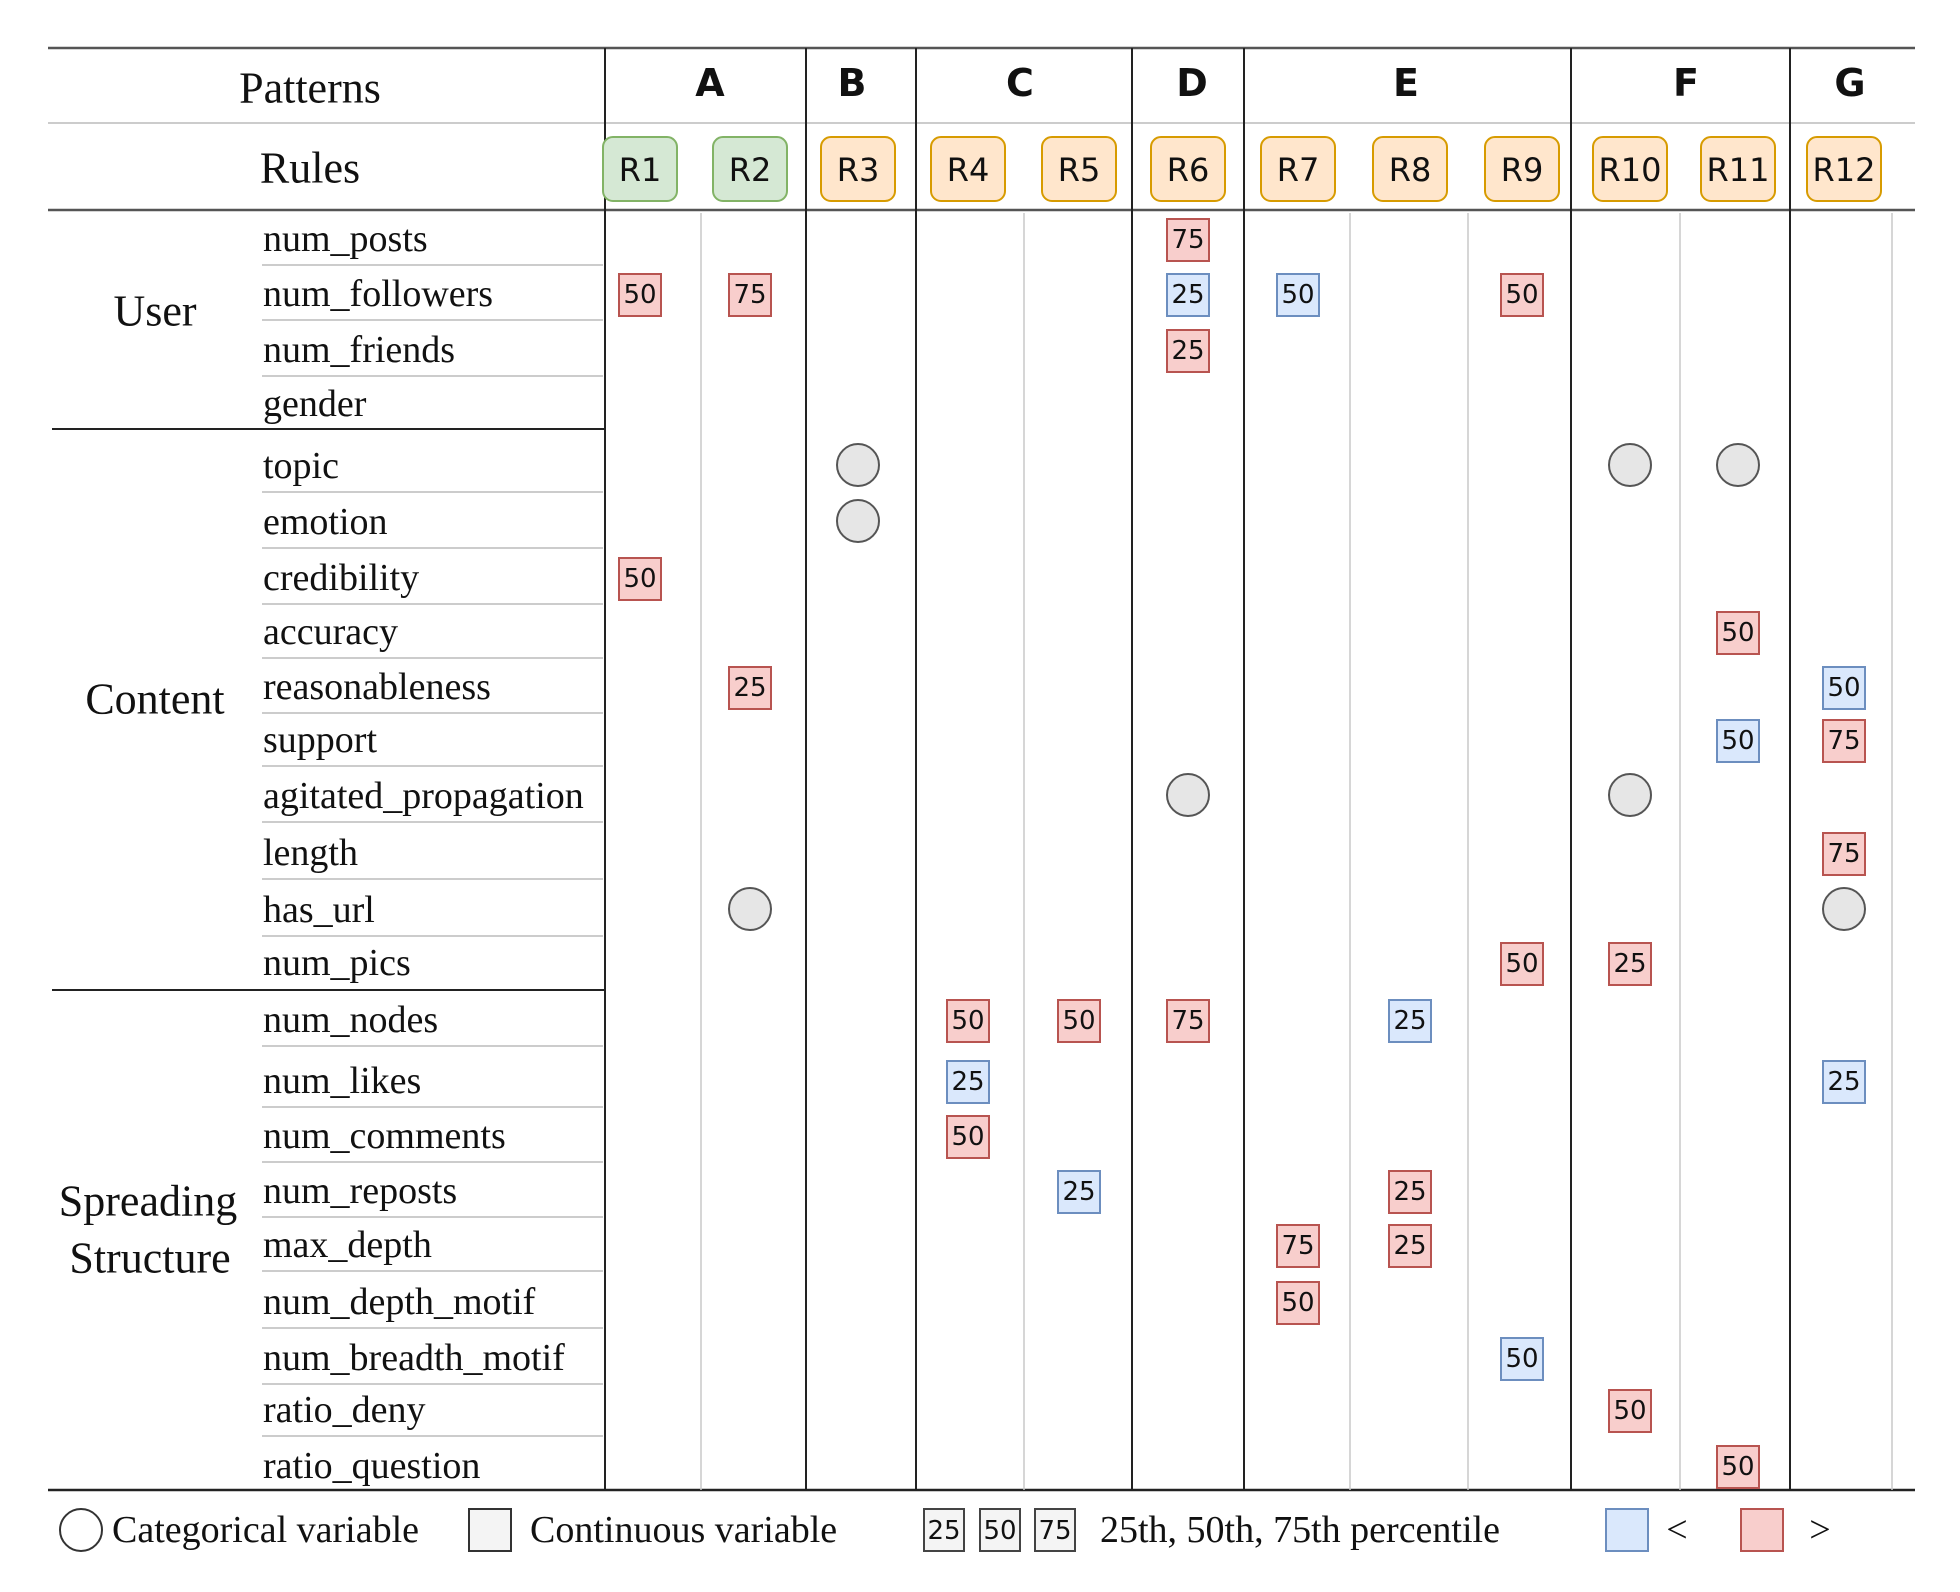  I want to click on rule-label: R4, so click(968, 170).